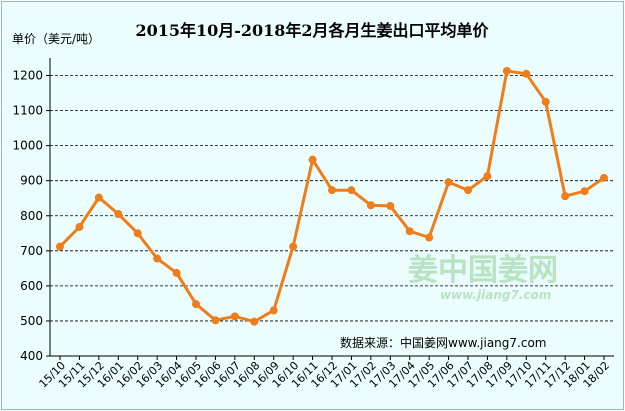 The width and height of the screenshot is (625, 411). I want to click on source-note: 数据来源：中国姜网www.jiang7.com, so click(443, 342).